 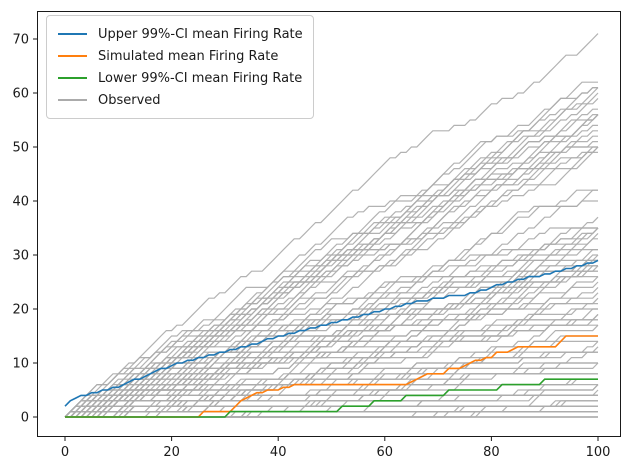 I want to click on legend-line-sample-observed, so click(x=72, y=100).